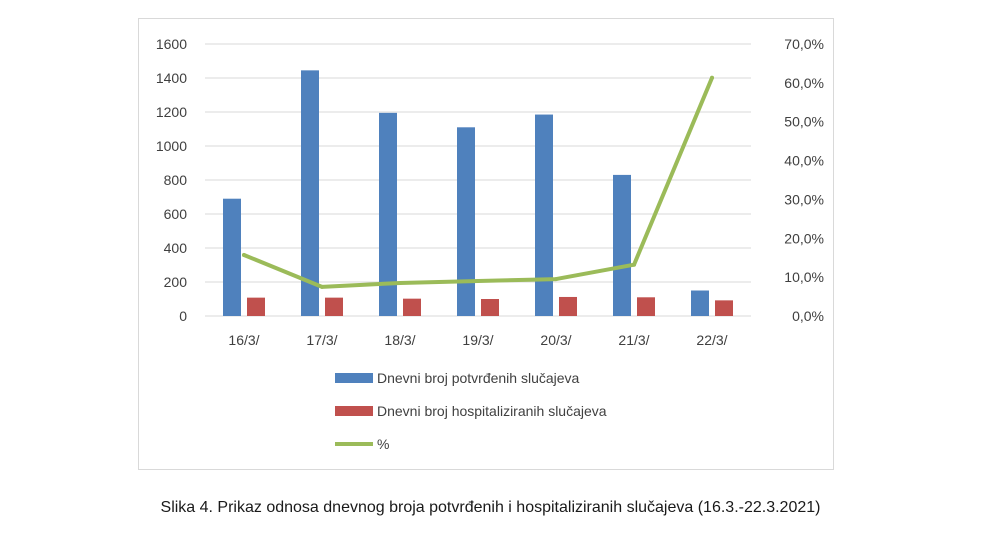 Image resolution: width=981 pixels, height=558 pixels. Describe the element at coordinates (243, 340) in the screenshot. I see `x-tick-label: 16/3/` at that location.